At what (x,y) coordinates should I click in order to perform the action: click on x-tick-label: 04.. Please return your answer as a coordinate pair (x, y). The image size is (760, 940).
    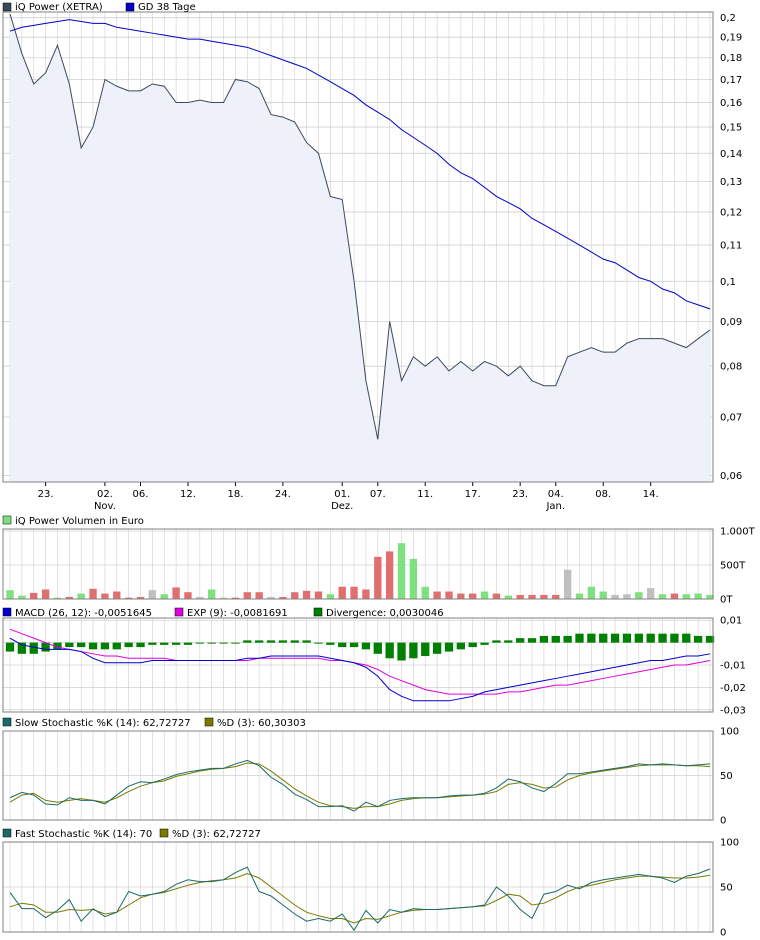
    Looking at the image, I should click on (556, 494).